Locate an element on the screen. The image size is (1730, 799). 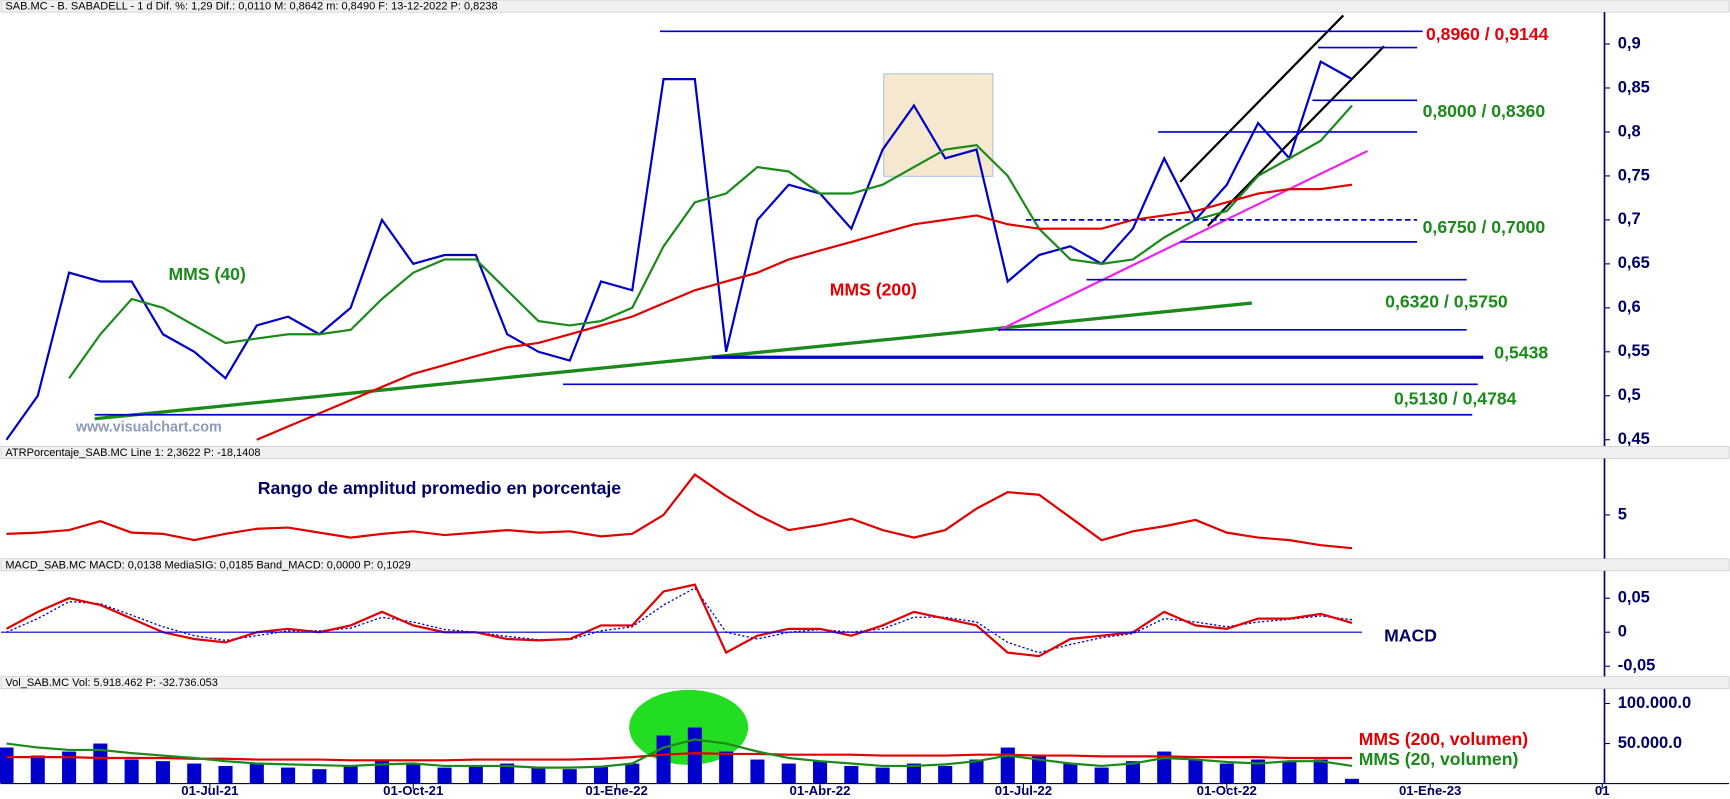
highlight-box is located at coordinates (938, 125).